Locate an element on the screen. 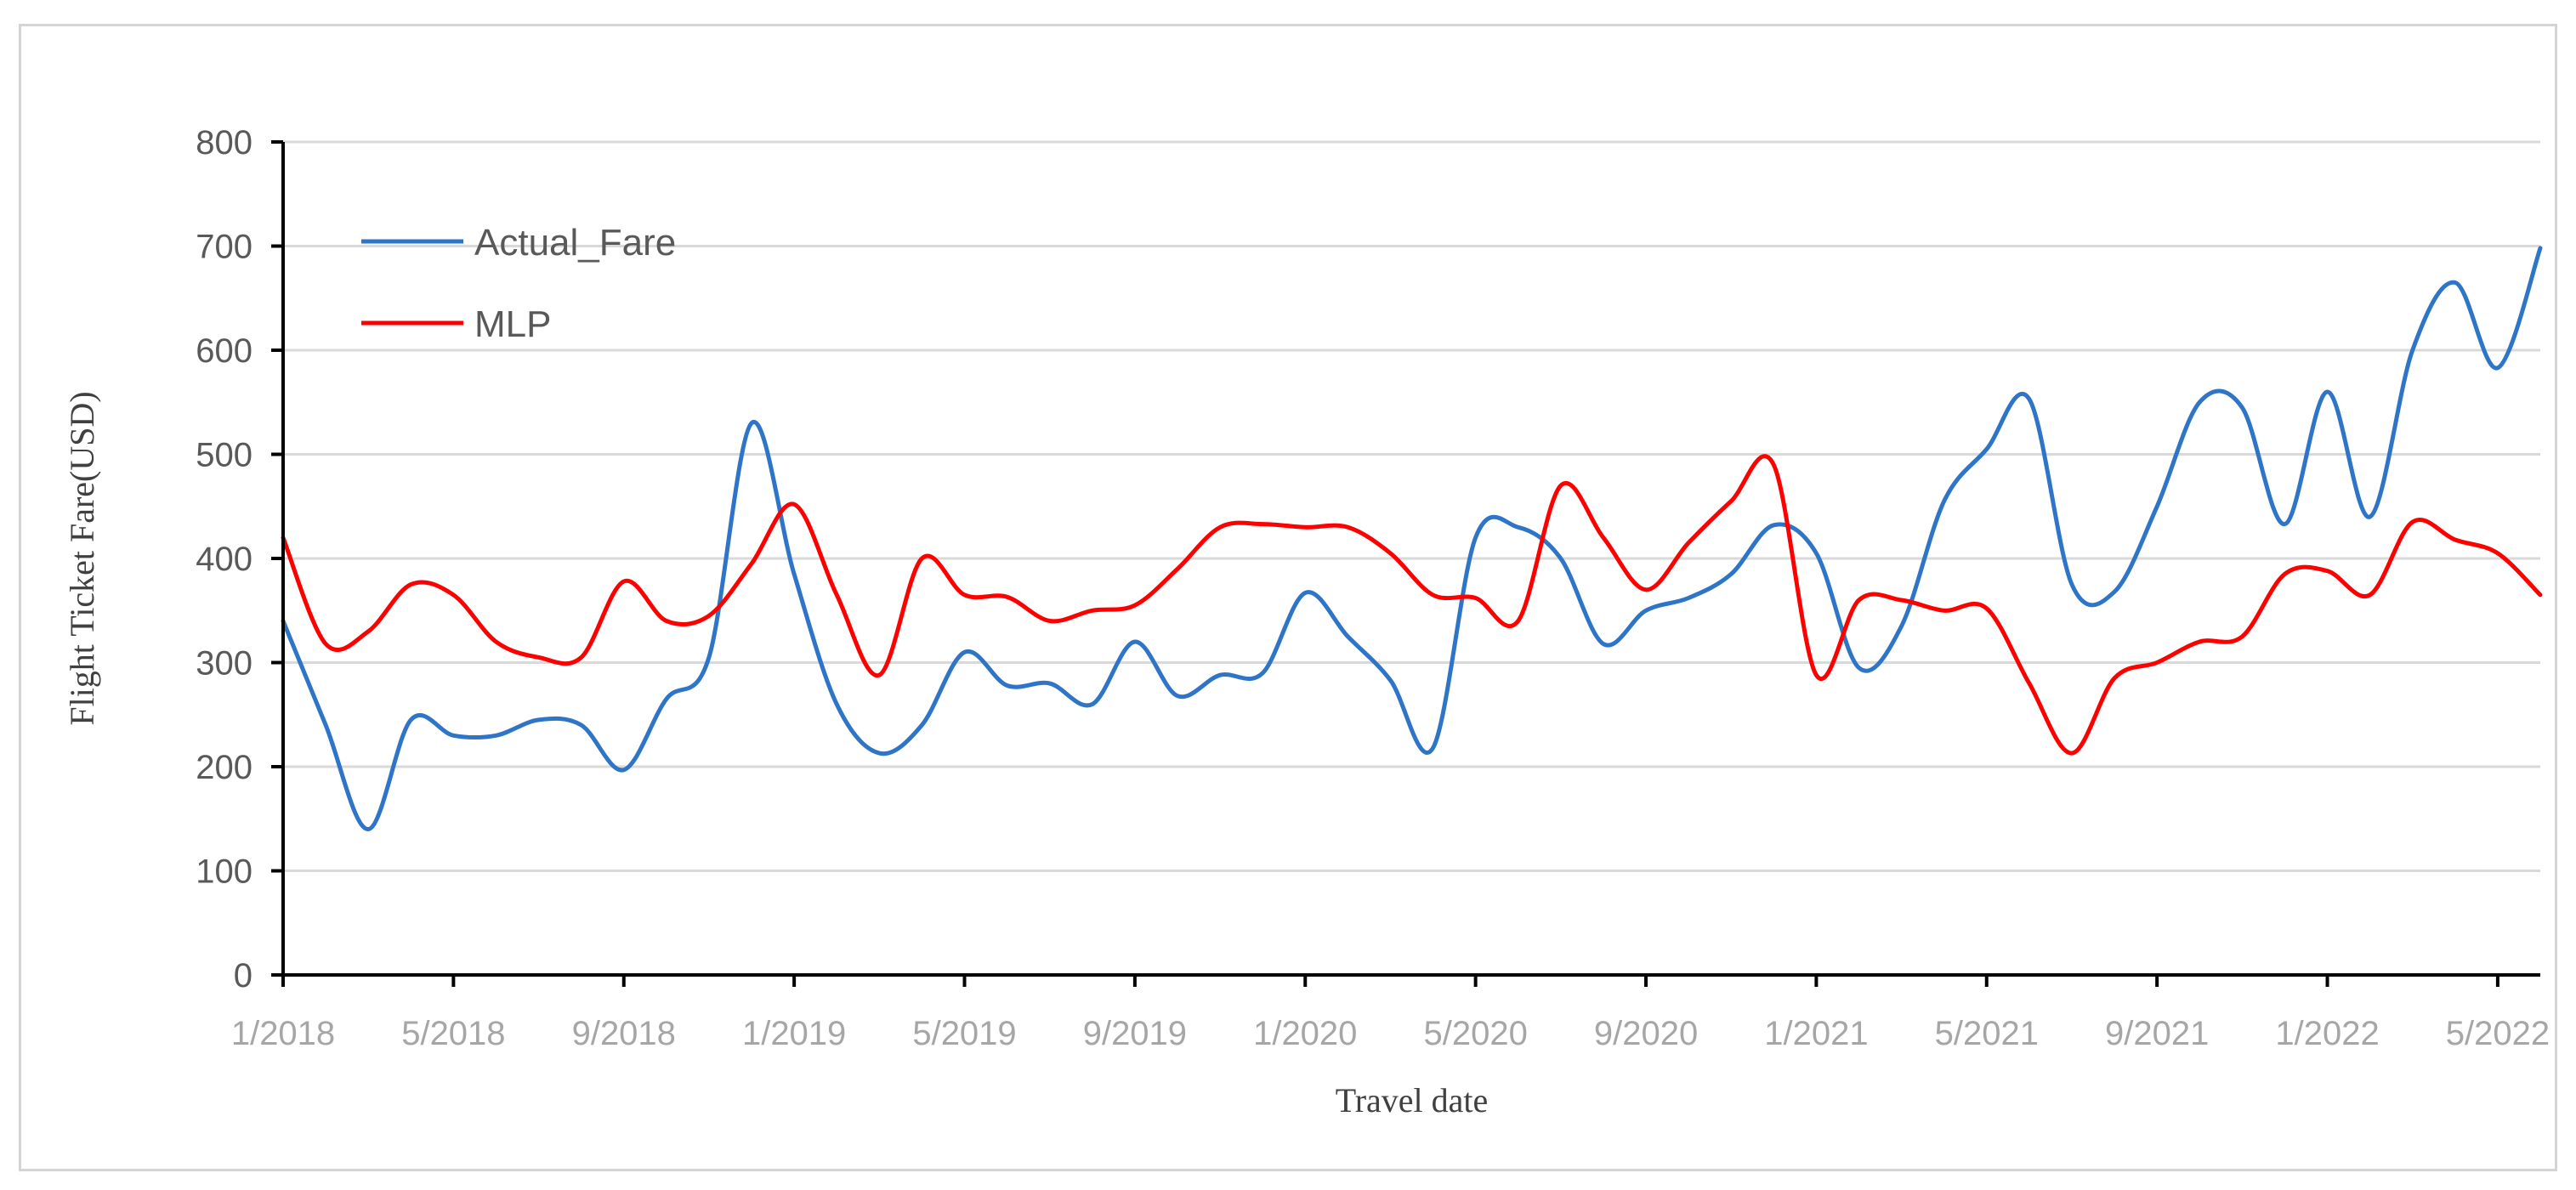 The height and width of the screenshot is (1190, 2576). x-tick-label: 5/2018 is located at coordinates (453, 1033).